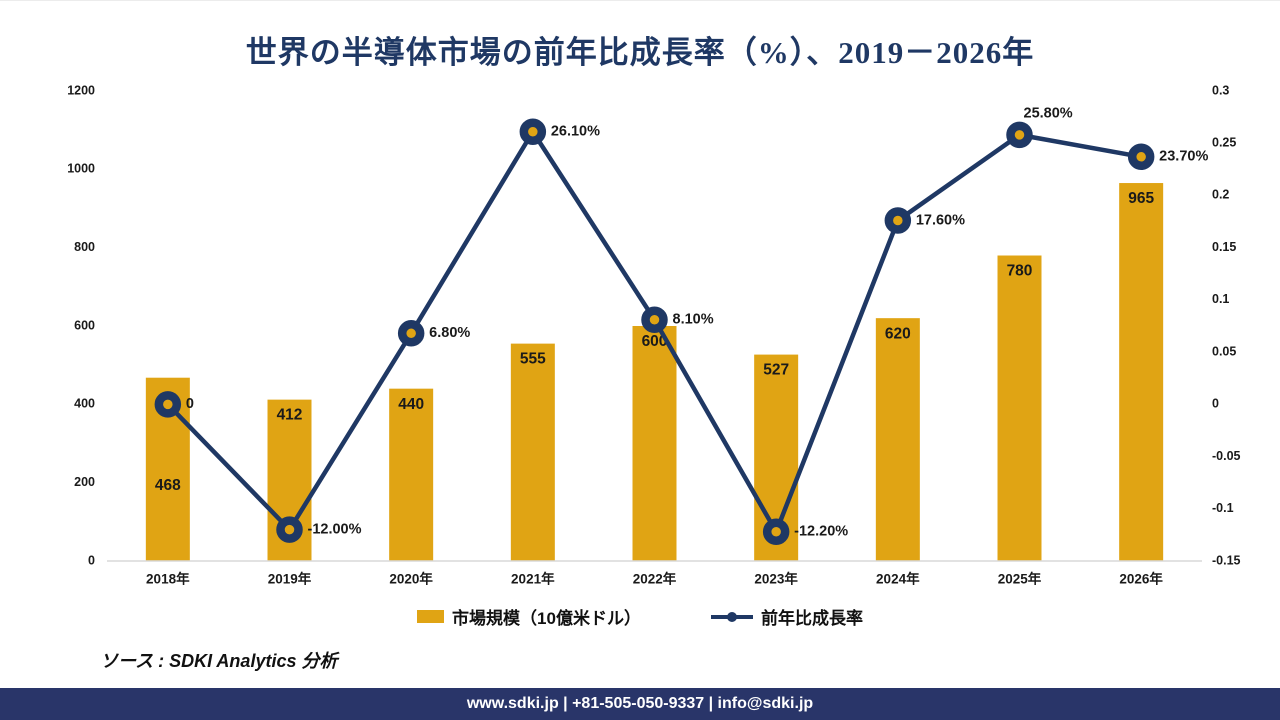 This screenshot has width=1280, height=720. What do you see at coordinates (290, 415) in the screenshot?
I see `bar-label-2019年: 412` at bounding box center [290, 415].